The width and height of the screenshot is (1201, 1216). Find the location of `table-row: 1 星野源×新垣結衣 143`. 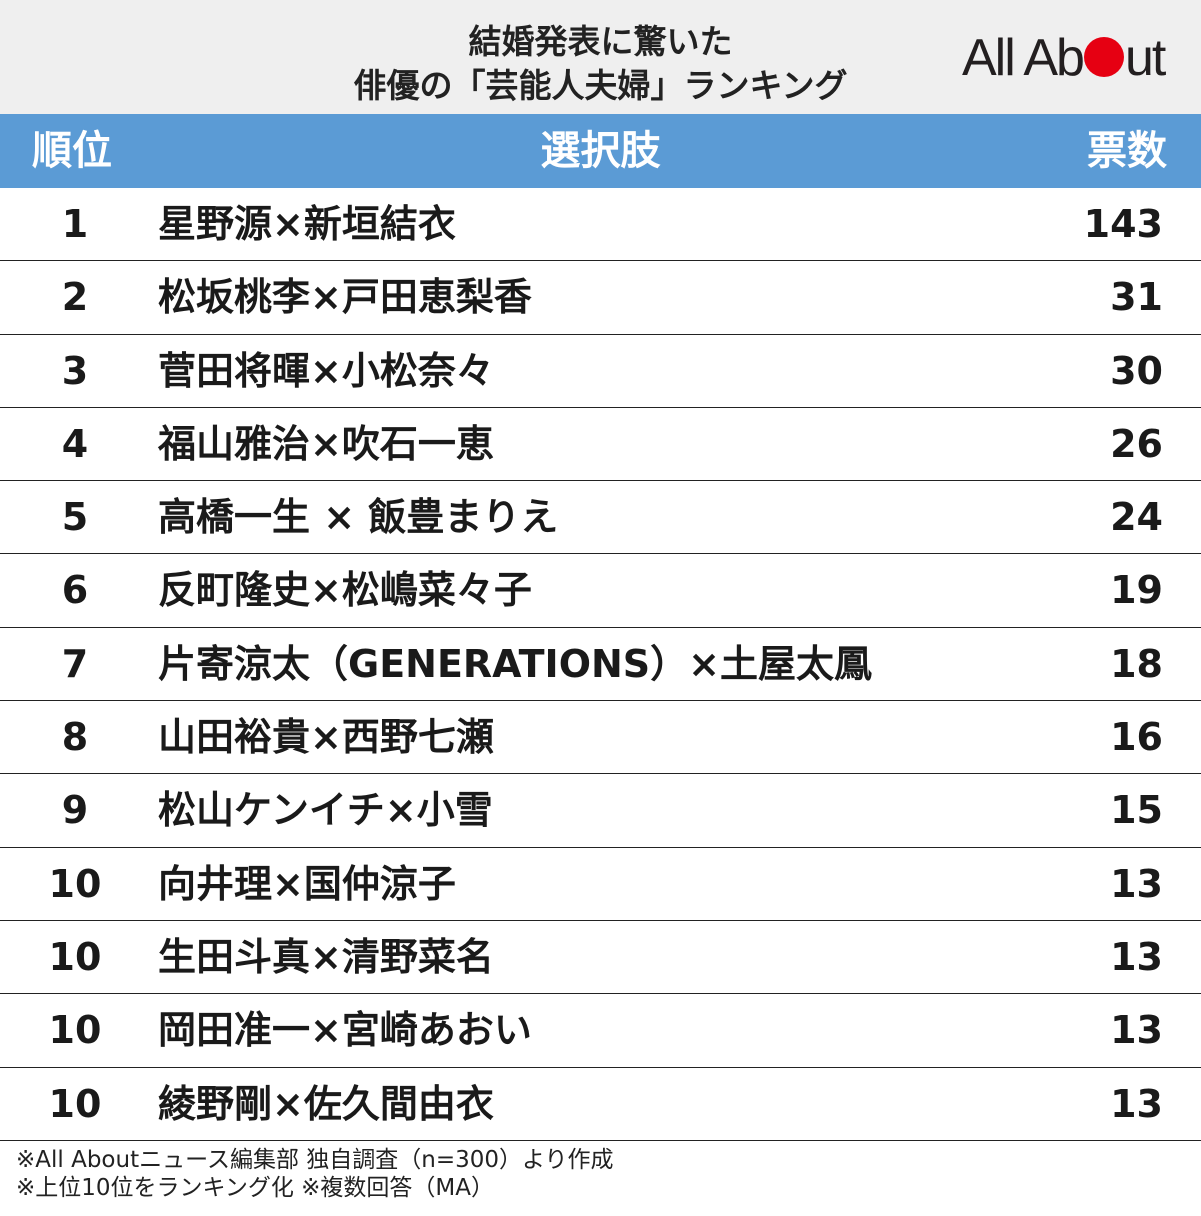

table-row: 1 星野源×新垣結衣 143 is located at coordinates (600, 225).